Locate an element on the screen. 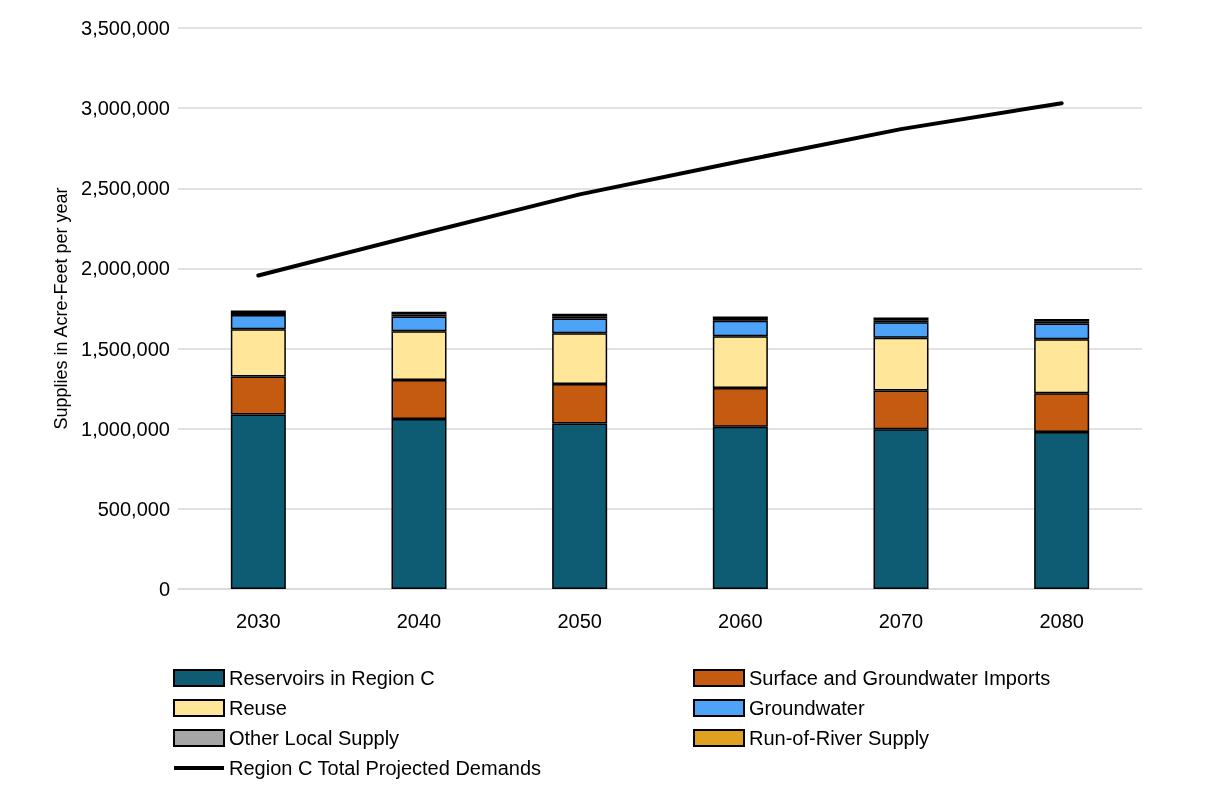 The width and height of the screenshot is (1205, 792). legend-label: Groundwater is located at coordinates (807, 708).